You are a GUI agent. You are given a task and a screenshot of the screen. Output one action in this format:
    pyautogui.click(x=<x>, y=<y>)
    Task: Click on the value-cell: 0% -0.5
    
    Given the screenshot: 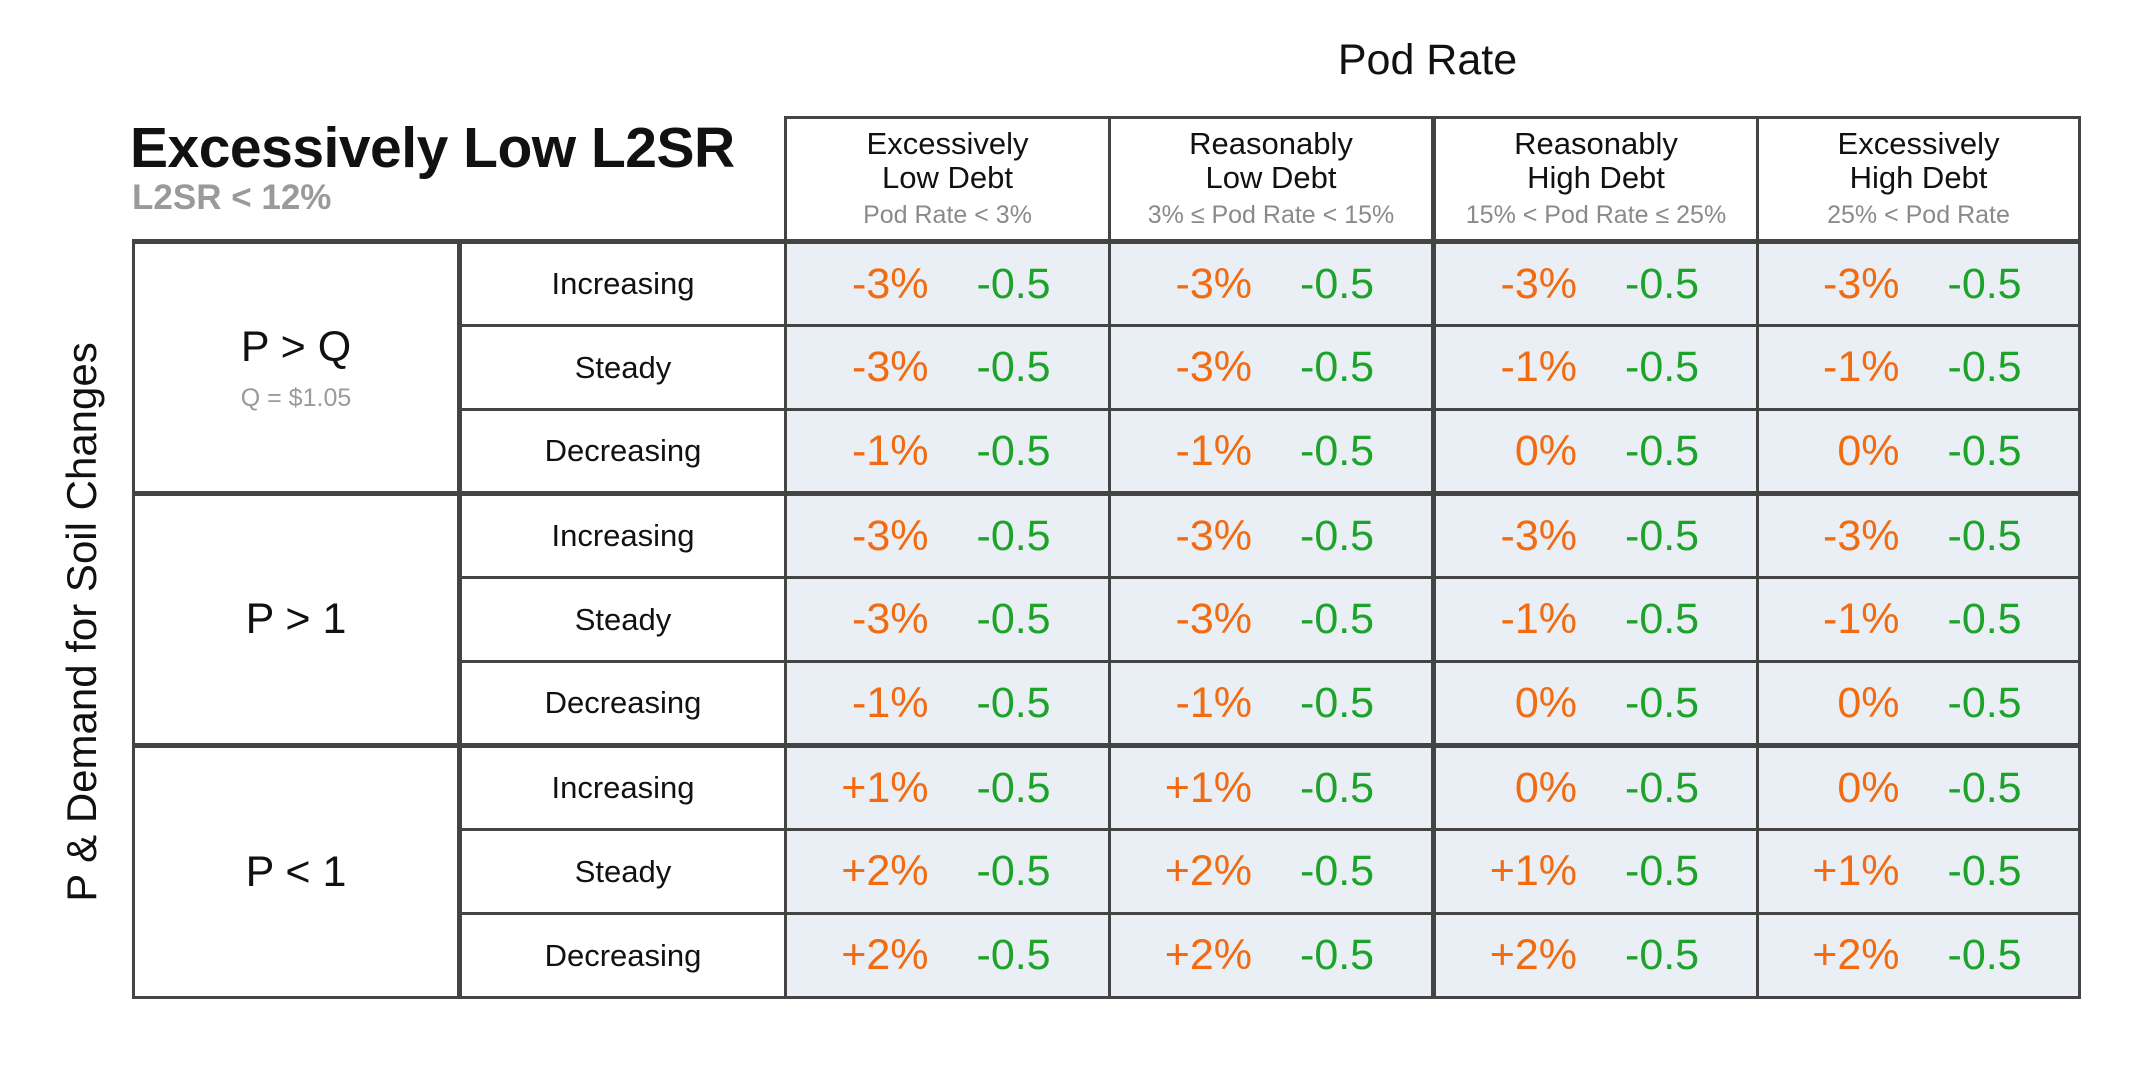 What is the action you would take?
    pyautogui.click(x=1595, y=787)
    